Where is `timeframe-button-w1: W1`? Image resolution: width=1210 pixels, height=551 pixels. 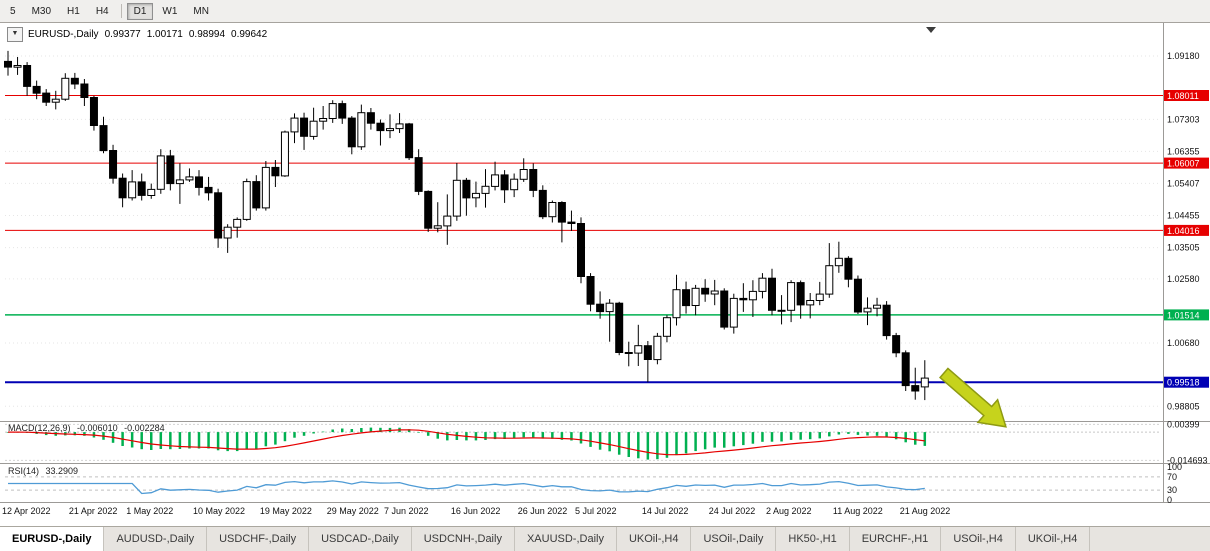
timeframe-button-w1: W1 is located at coordinates (170, 11).